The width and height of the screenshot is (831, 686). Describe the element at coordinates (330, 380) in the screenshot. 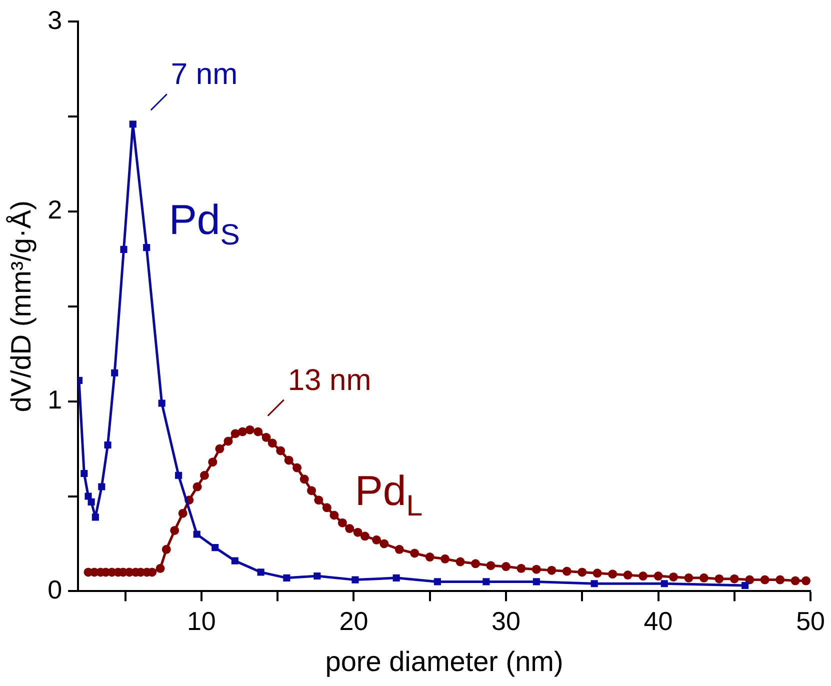

I see `annotation: 13 nm` at that location.